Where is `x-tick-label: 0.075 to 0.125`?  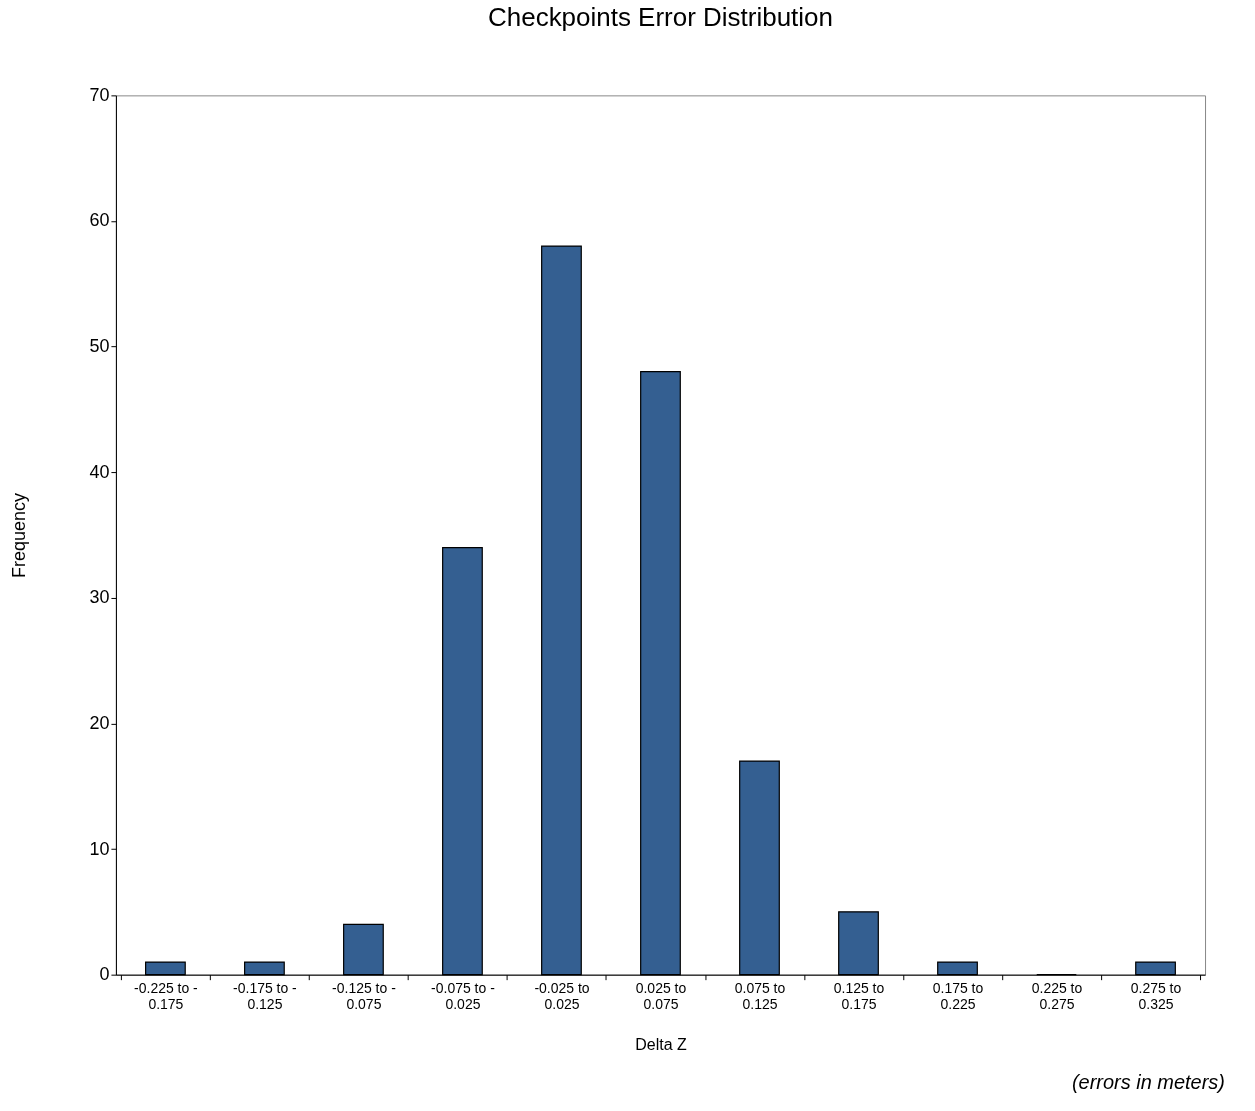 x-tick-label: 0.075 to 0.125 is located at coordinates (760, 996).